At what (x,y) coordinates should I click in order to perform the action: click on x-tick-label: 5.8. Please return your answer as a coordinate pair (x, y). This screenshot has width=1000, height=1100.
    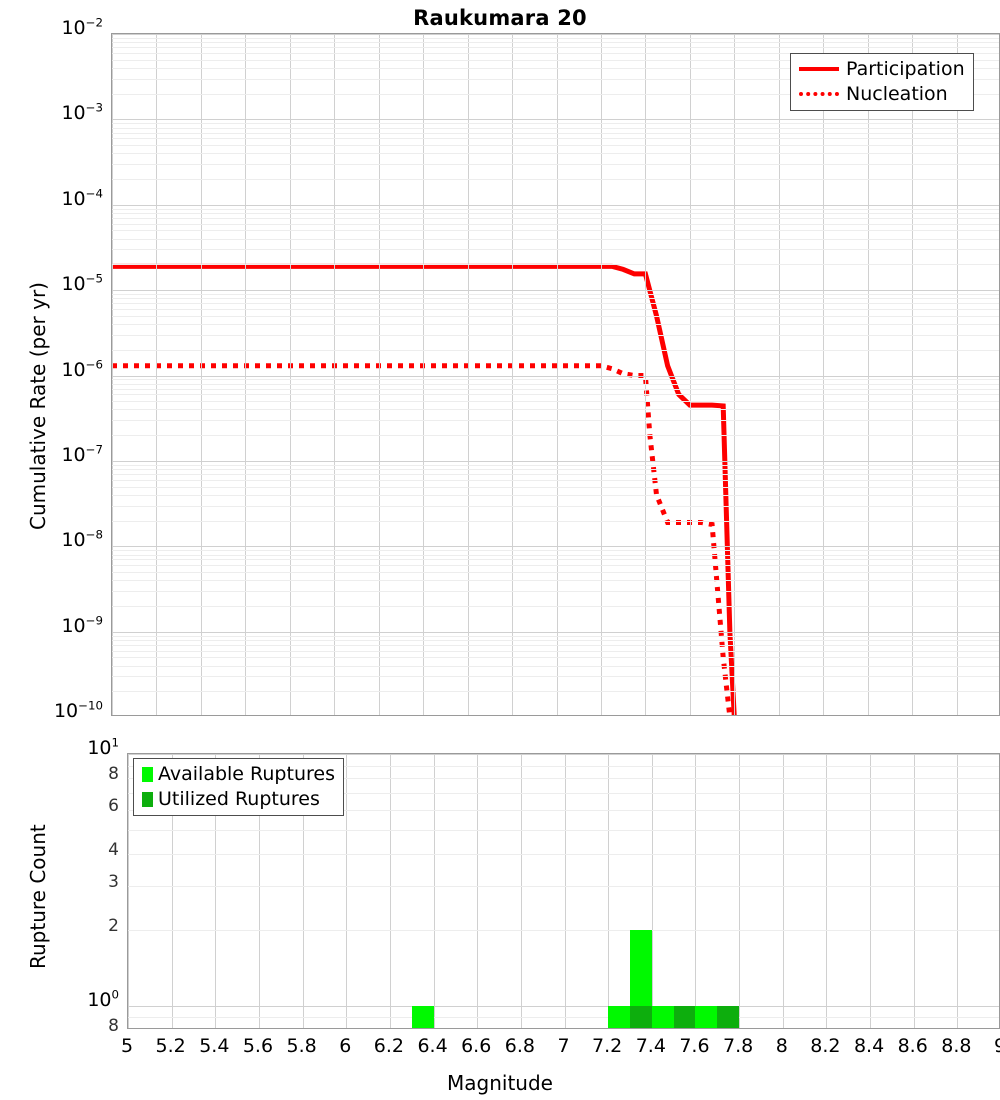
    Looking at the image, I should click on (301, 1046).